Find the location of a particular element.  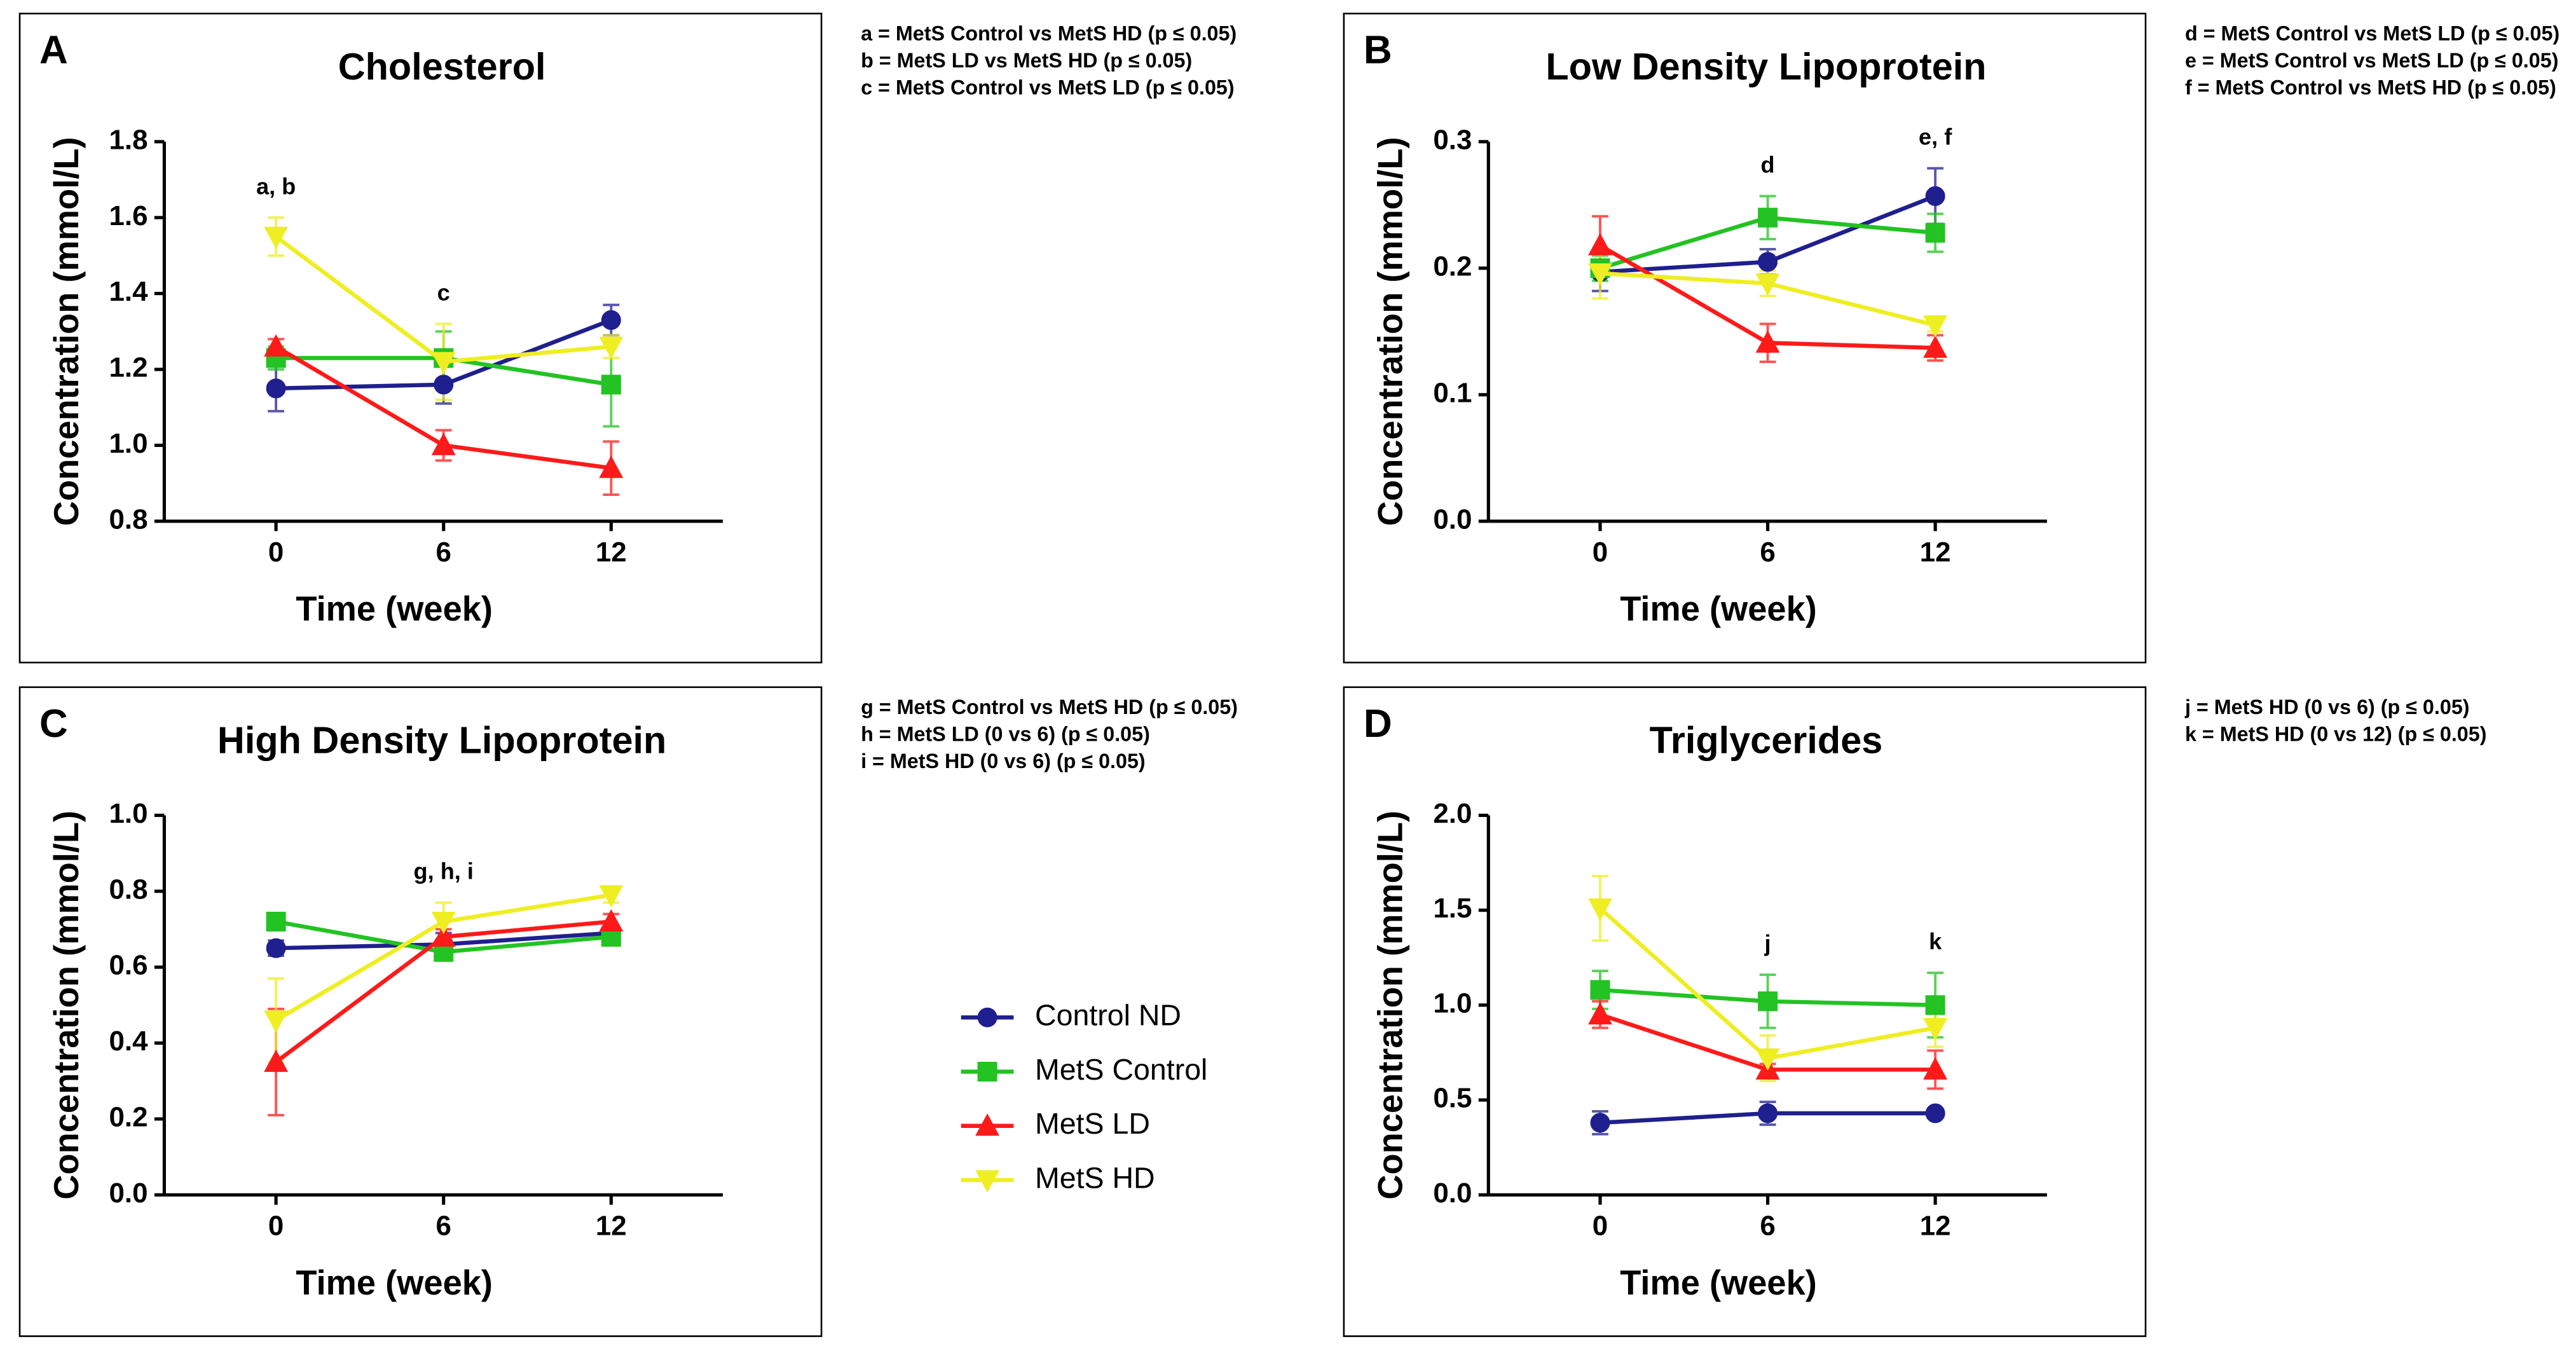

annotation: c is located at coordinates (443, 292).